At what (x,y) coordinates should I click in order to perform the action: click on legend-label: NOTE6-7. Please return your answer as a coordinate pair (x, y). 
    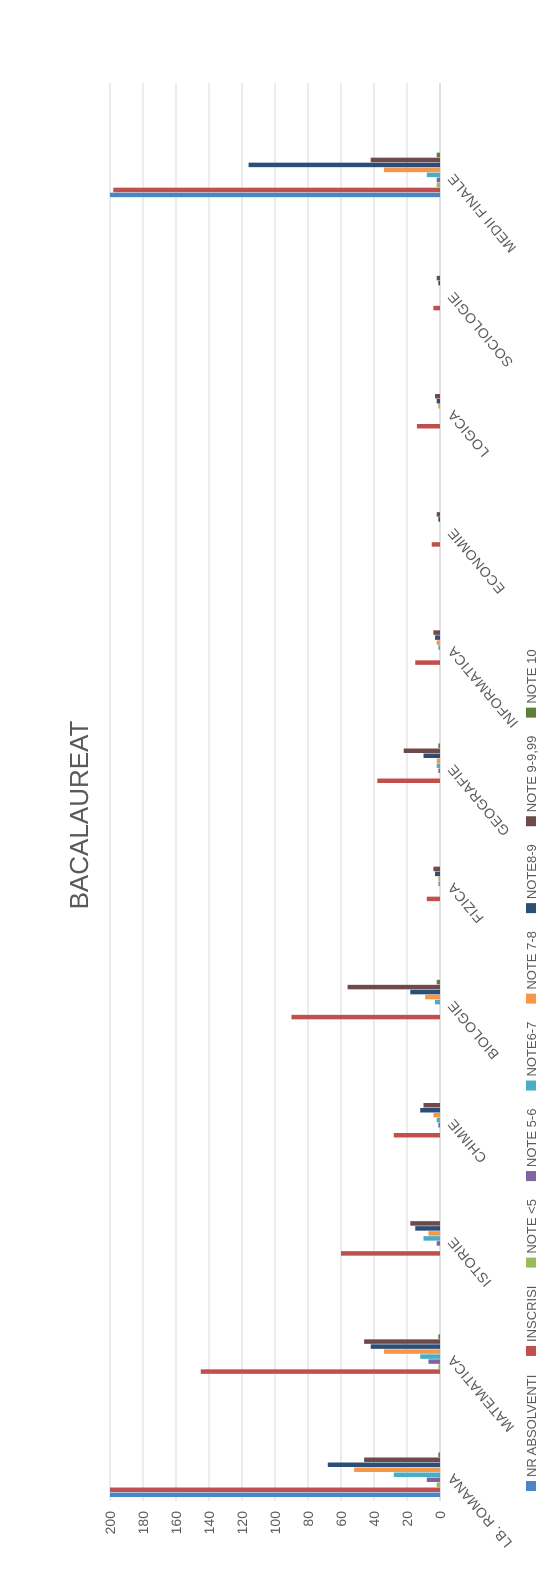
    Looking at the image, I should click on (531, 1049).